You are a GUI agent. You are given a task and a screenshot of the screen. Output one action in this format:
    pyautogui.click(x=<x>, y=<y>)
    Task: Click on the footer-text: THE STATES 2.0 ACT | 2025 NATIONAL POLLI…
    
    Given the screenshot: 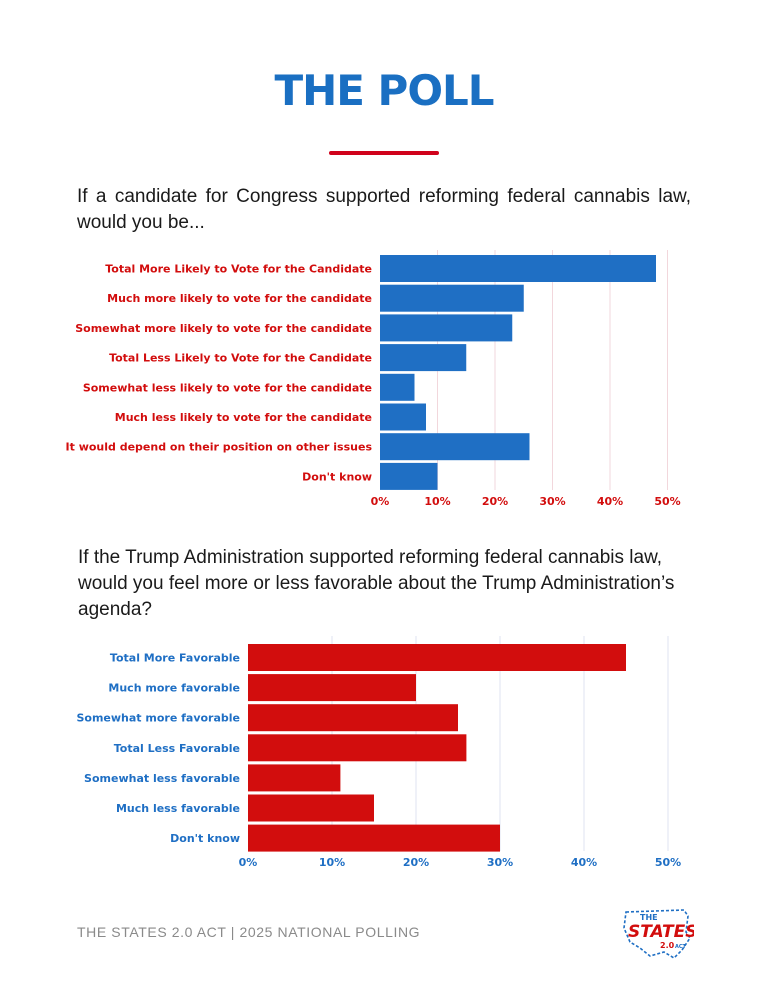 What is the action you would take?
    pyautogui.click(x=249, y=932)
    